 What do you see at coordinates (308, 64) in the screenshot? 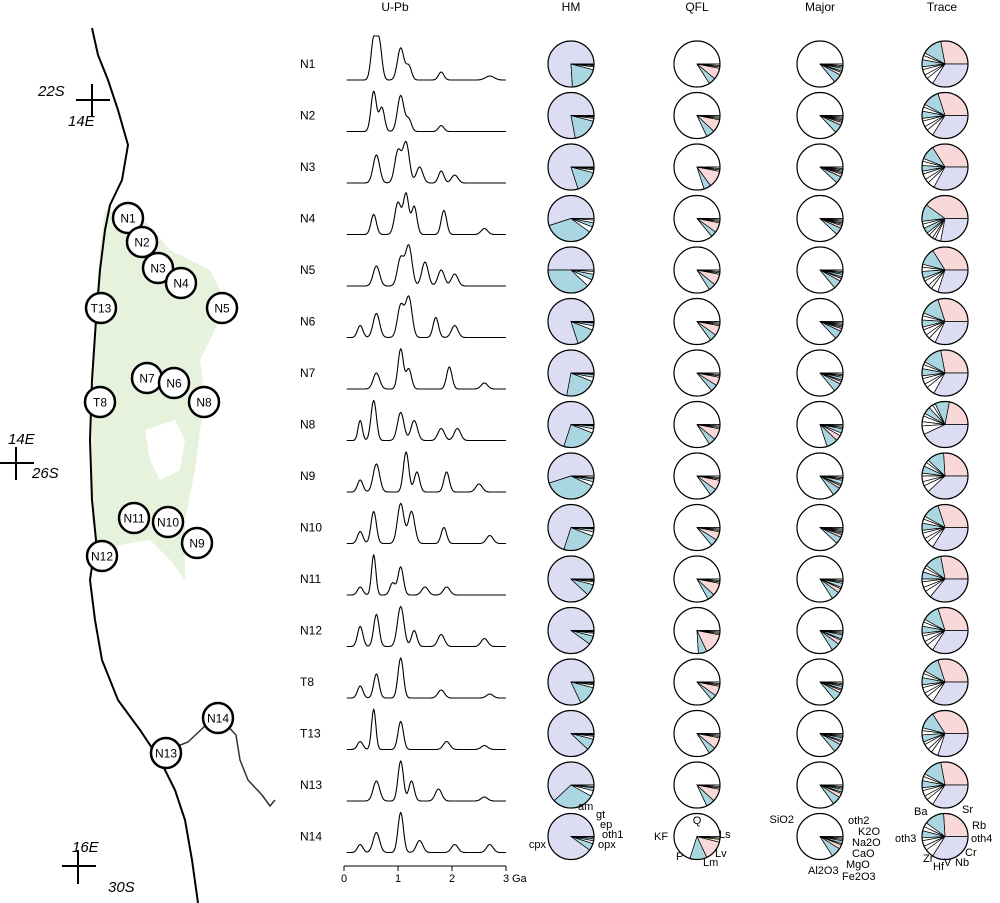
I see `row-label: N1` at bounding box center [308, 64].